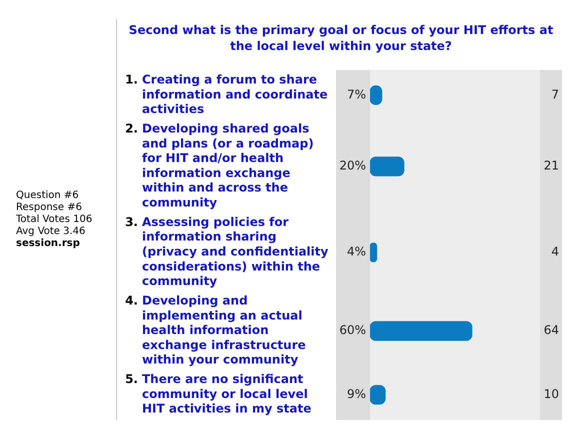 This screenshot has height=441, width=580. I want to click on text: Response #6, so click(49, 208).